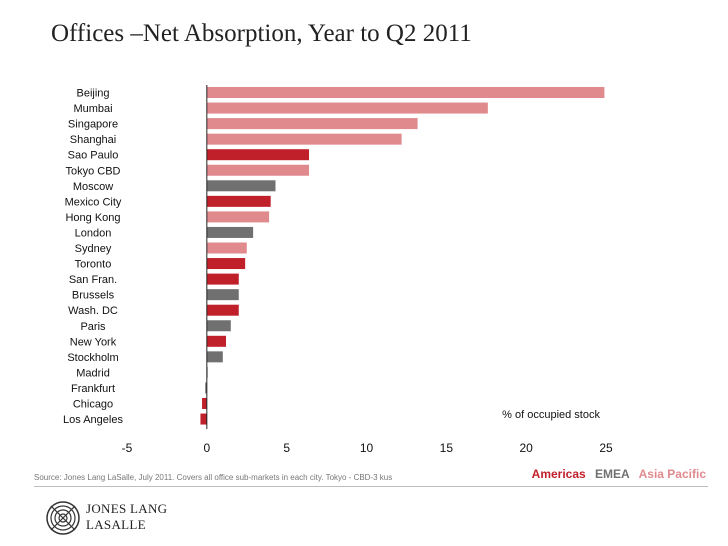 The image size is (728, 546). Describe the element at coordinates (551, 415) in the screenshot. I see `x-axis-label: % of occupied stock` at that location.